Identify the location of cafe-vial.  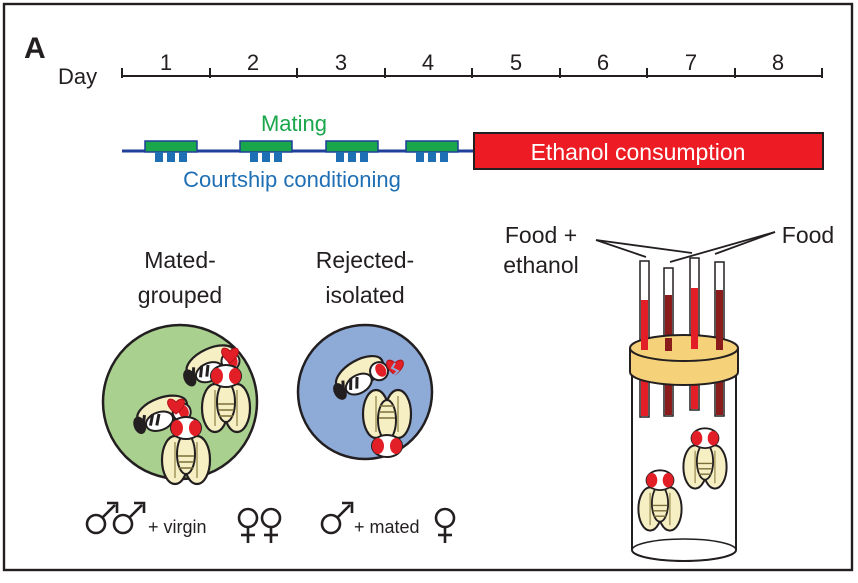
(684, 462).